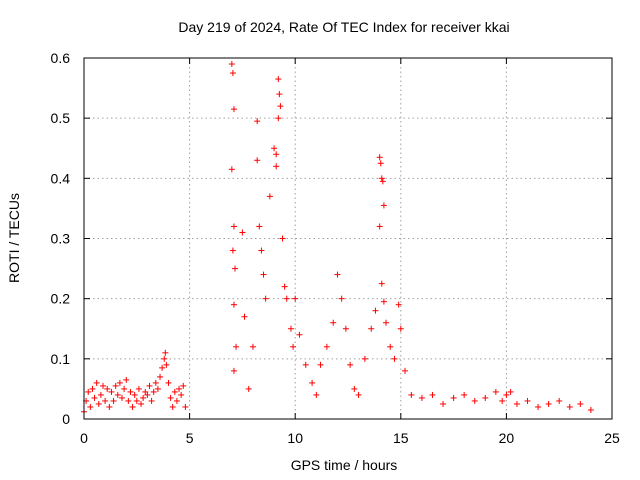 The image size is (640, 480). I want to click on x-tick-label: 10, so click(295, 438).